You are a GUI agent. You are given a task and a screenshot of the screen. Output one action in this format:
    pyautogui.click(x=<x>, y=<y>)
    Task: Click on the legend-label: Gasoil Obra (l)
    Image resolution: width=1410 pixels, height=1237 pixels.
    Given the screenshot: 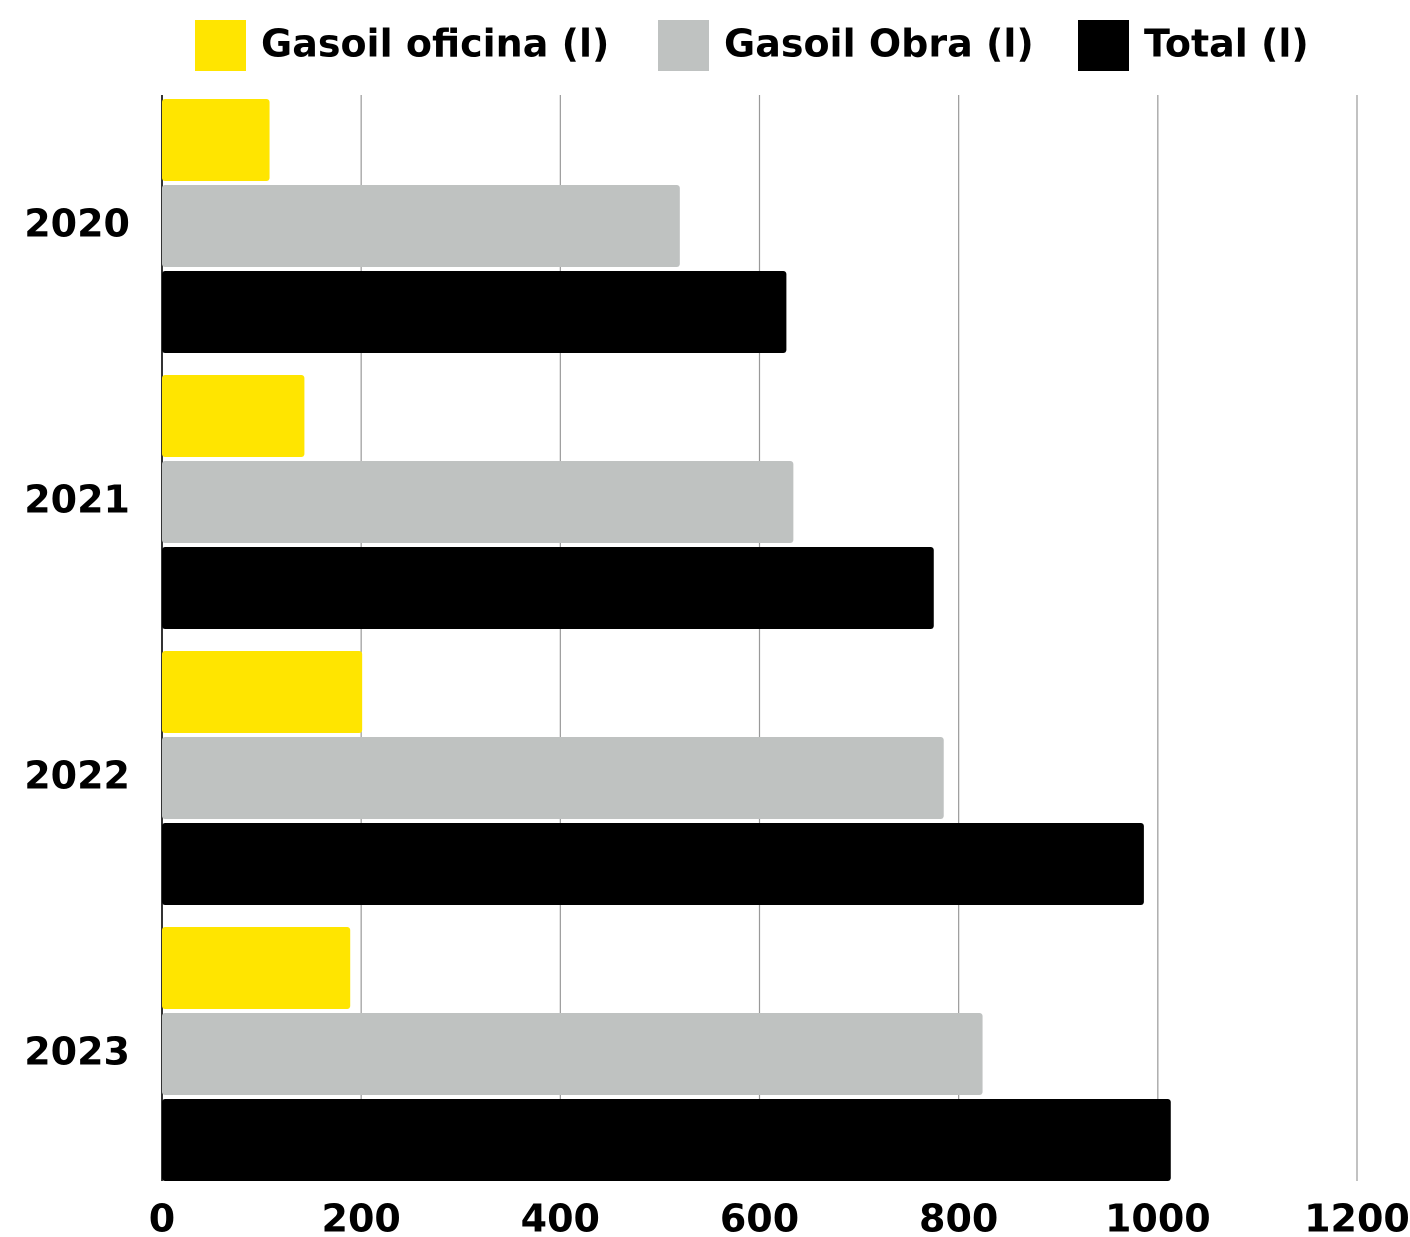 What is the action you would take?
    pyautogui.click(x=879, y=44)
    